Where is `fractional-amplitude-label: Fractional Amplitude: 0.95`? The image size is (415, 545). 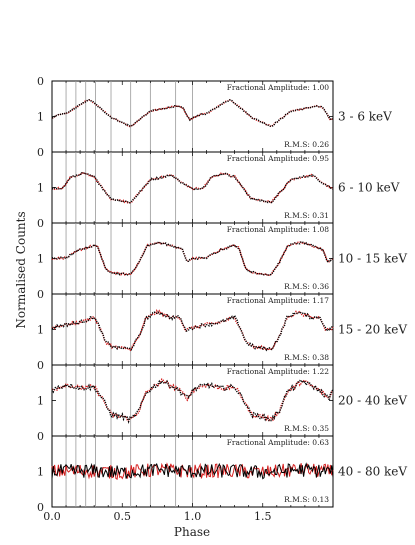
fractional-amplitude-label: Fractional Amplitude: 0.95 is located at coordinates (278, 158).